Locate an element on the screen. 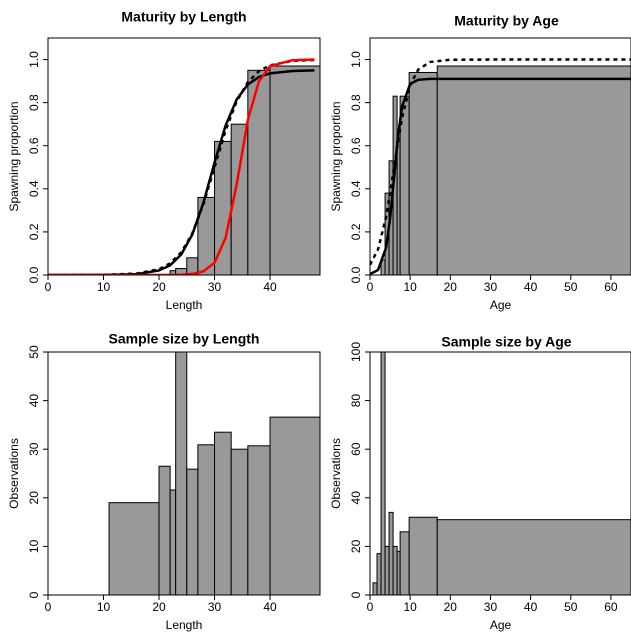 The width and height of the screenshot is (631, 636). y-tick-label: 80 is located at coordinates (356, 401).